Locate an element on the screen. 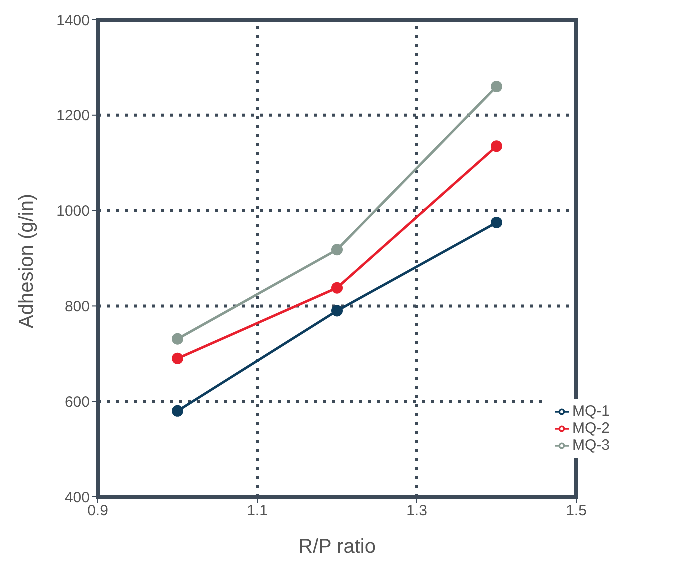 The height and width of the screenshot is (567, 677). y-tick-label: 1000 is located at coordinates (73, 211).